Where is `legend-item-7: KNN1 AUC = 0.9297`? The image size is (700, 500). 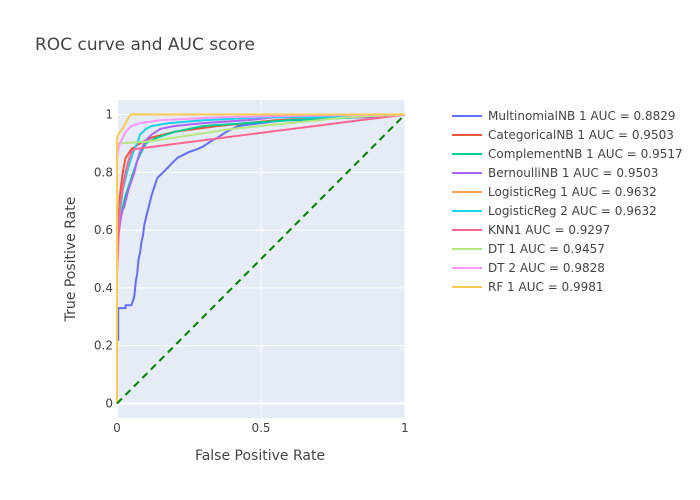 legend-item-7: KNN1 AUC = 0.9297 is located at coordinates (531, 230).